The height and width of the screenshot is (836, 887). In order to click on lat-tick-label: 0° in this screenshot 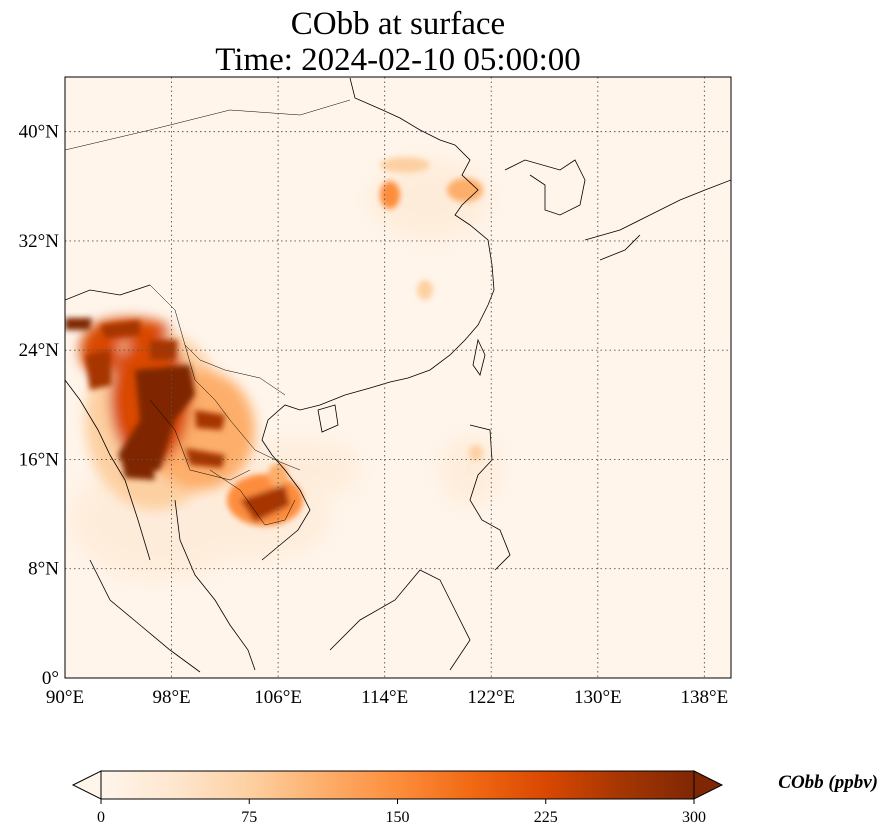, I will do `click(50, 678)`.